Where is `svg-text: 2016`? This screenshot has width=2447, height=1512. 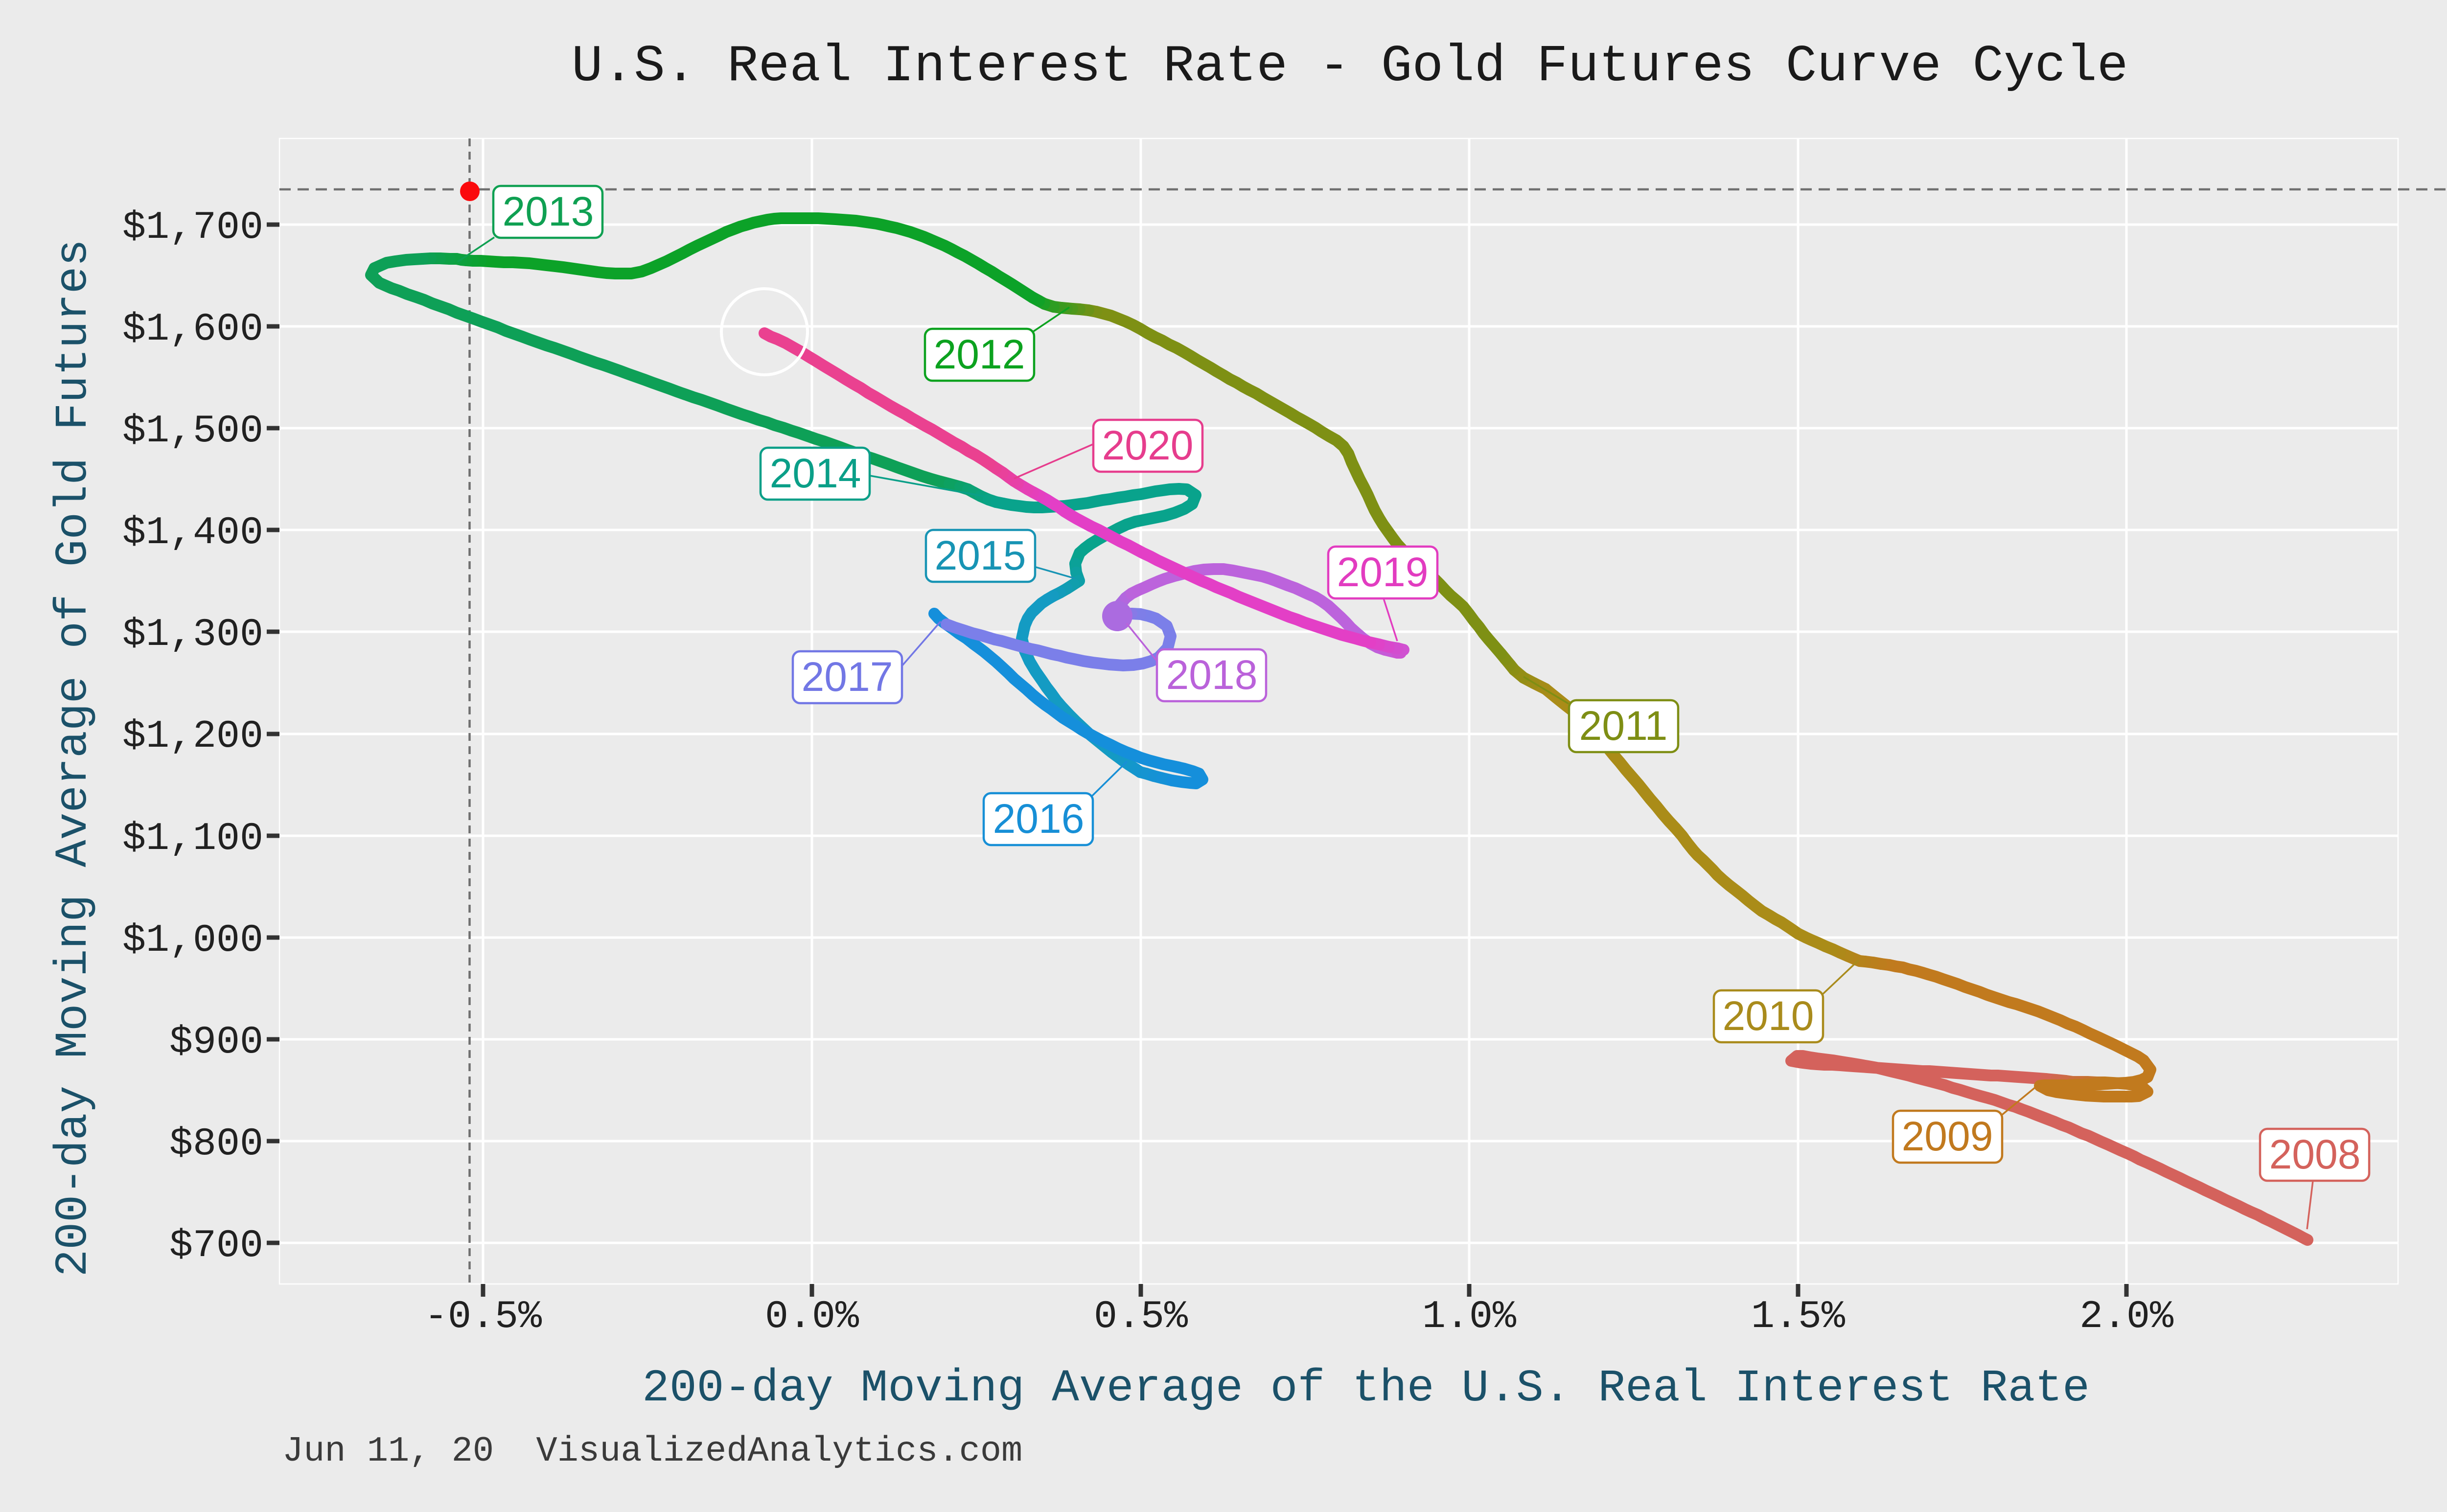
svg-text: 2016 is located at coordinates (1039, 819).